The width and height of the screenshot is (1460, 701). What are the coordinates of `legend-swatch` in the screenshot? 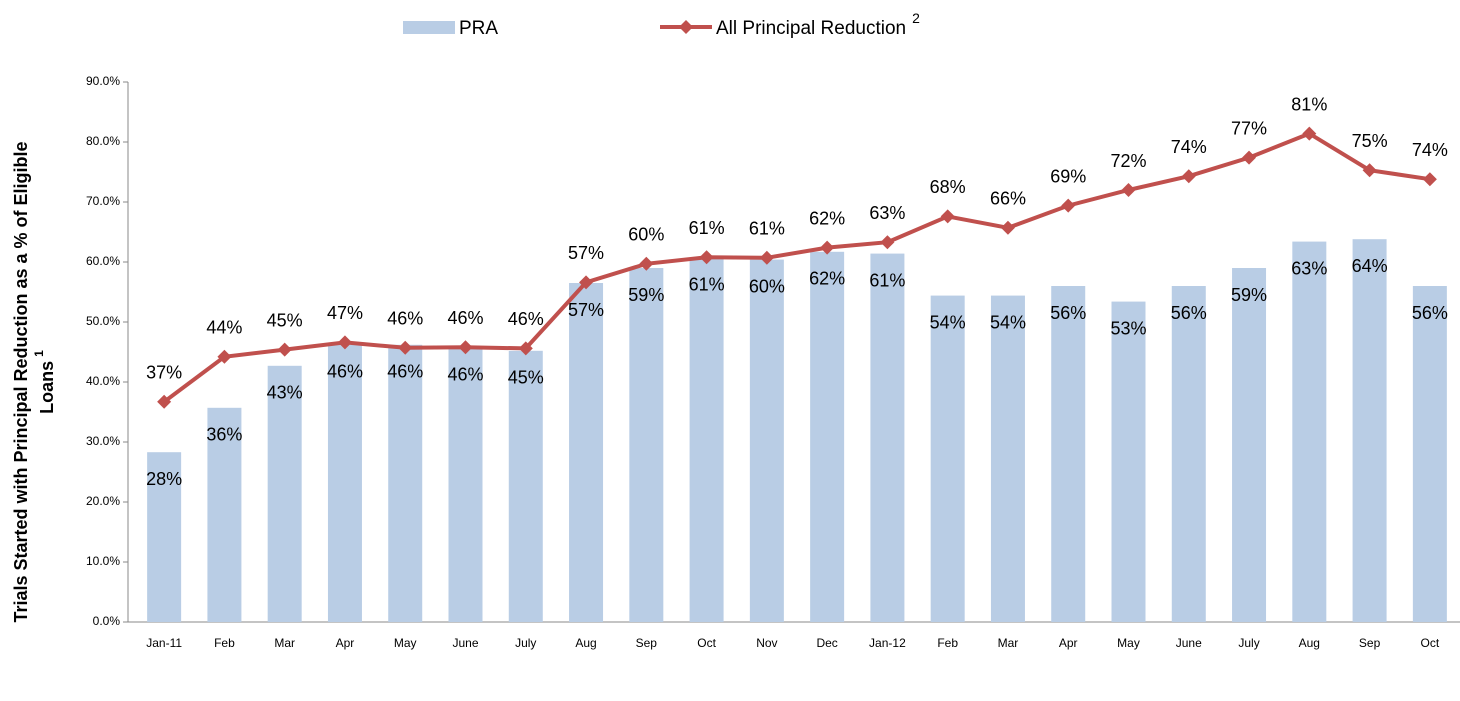 It's located at (429, 27).